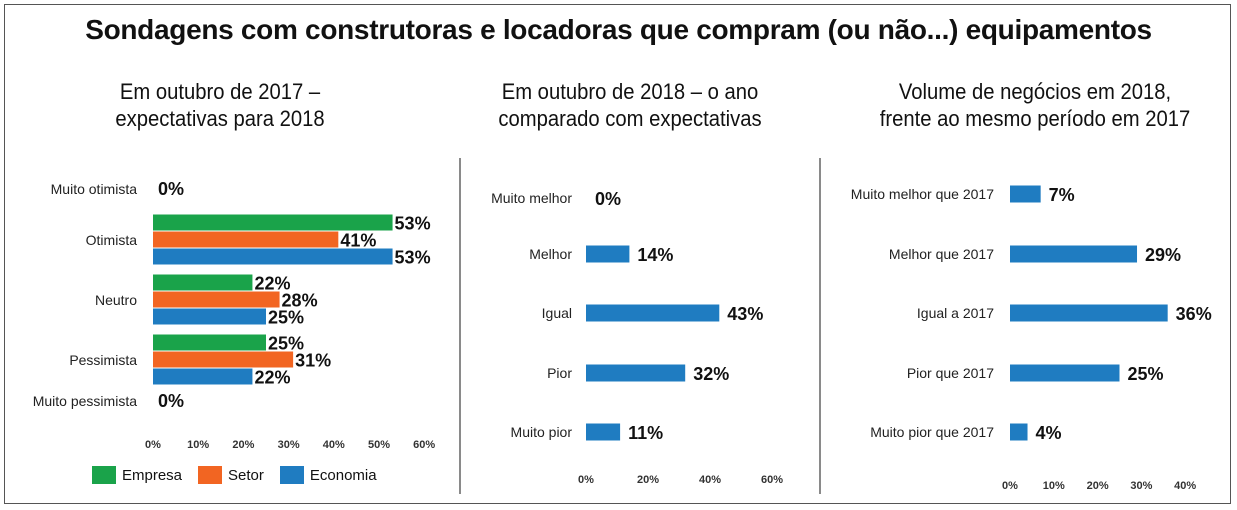 The height and width of the screenshot is (510, 1237). Describe the element at coordinates (608, 199) in the screenshot. I see `value-label-muito-melhor: 0%` at that location.